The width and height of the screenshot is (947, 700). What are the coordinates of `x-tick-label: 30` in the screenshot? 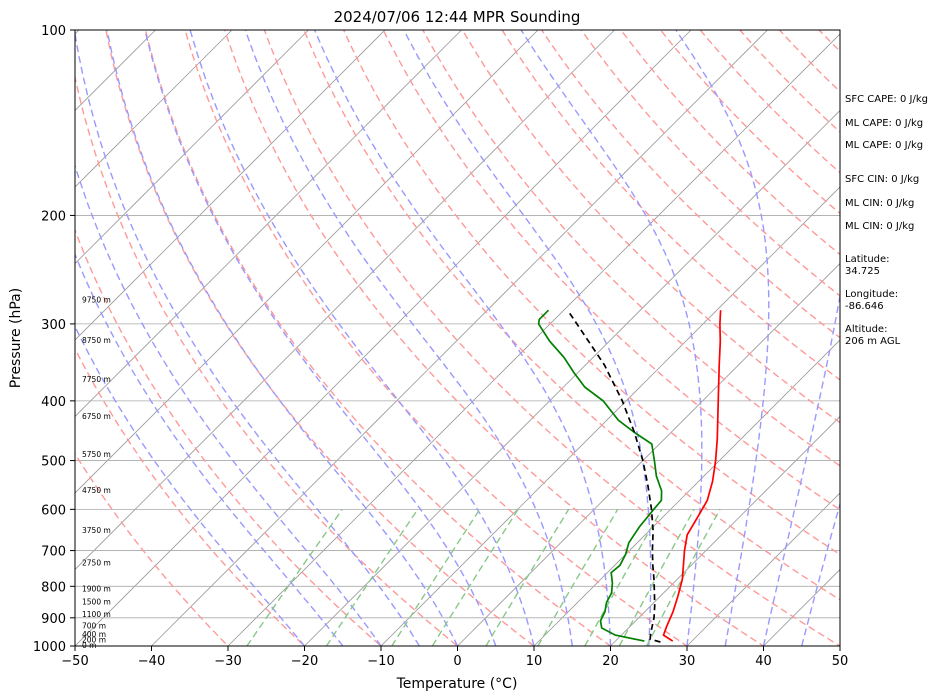 It's located at (687, 661).